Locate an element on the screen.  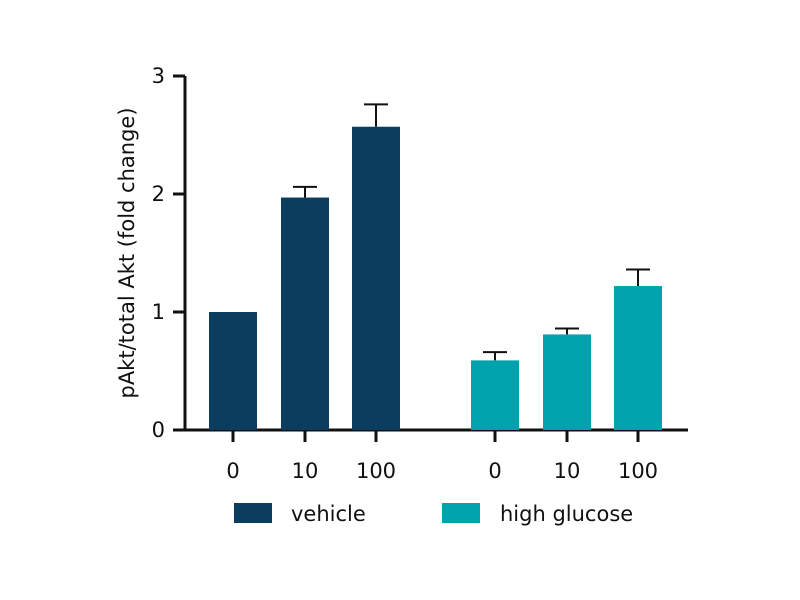
legend-label: high glucose is located at coordinates (566, 514).